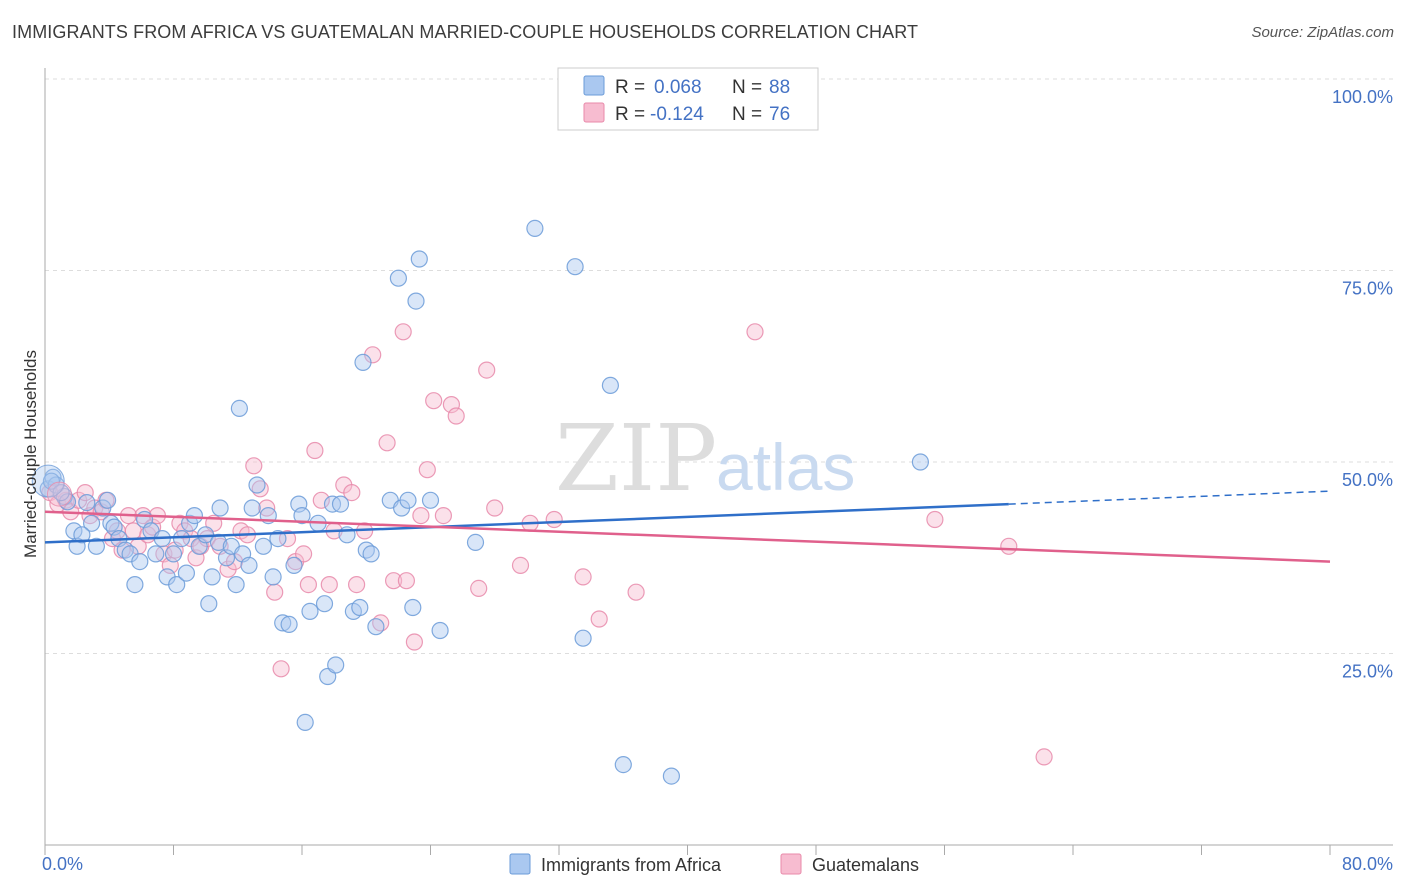  I want to click on point-guatemalans-large, so click(59, 494).